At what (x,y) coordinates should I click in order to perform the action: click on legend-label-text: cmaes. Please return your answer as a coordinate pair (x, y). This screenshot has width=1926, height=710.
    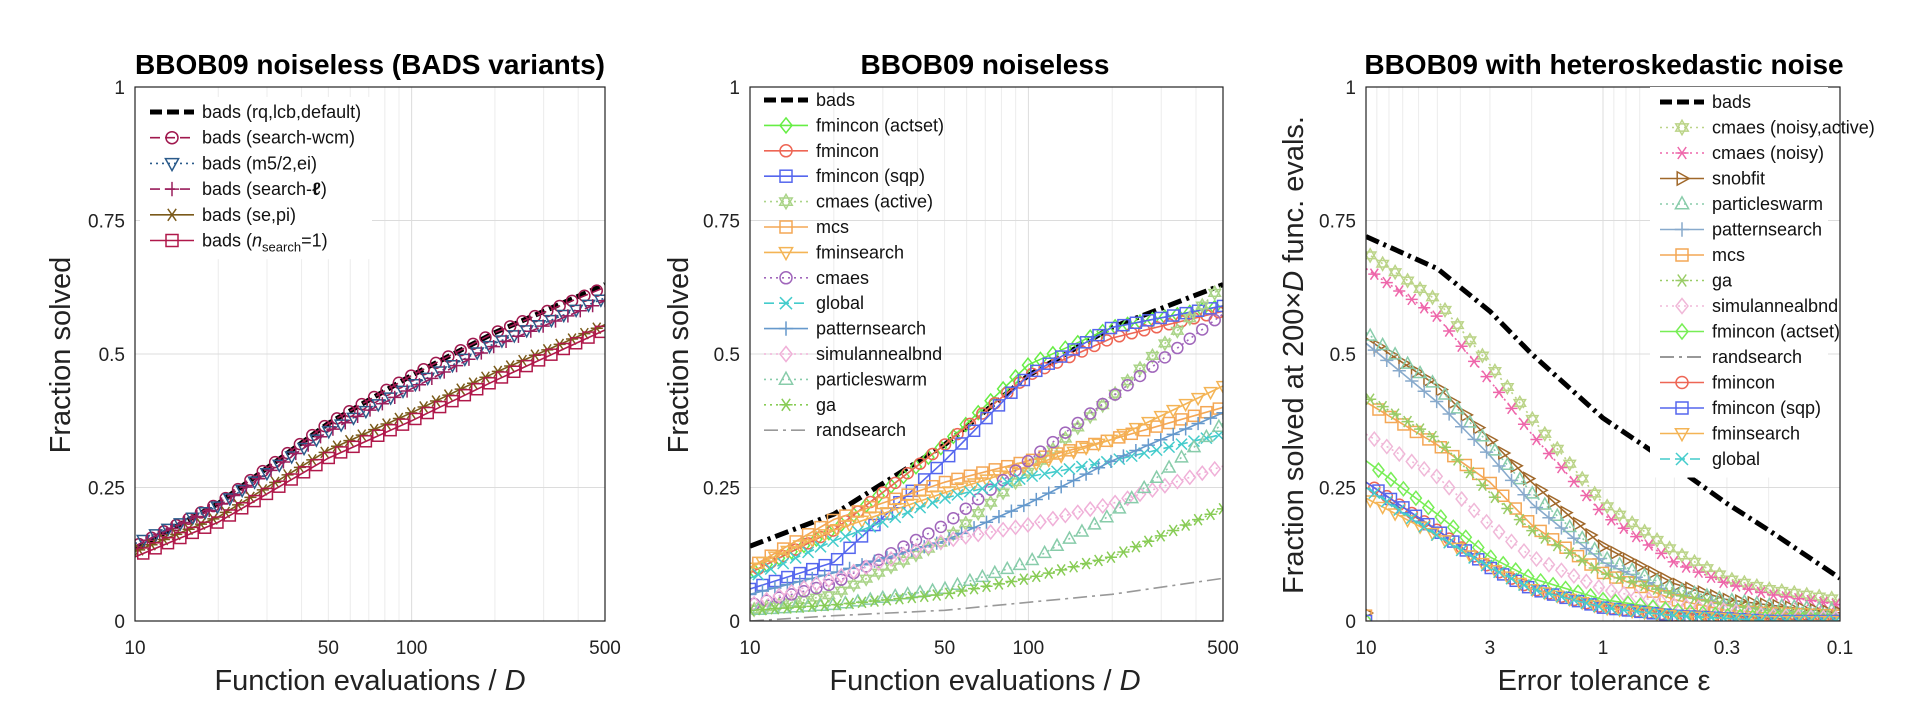
    Looking at the image, I should click on (842, 278).